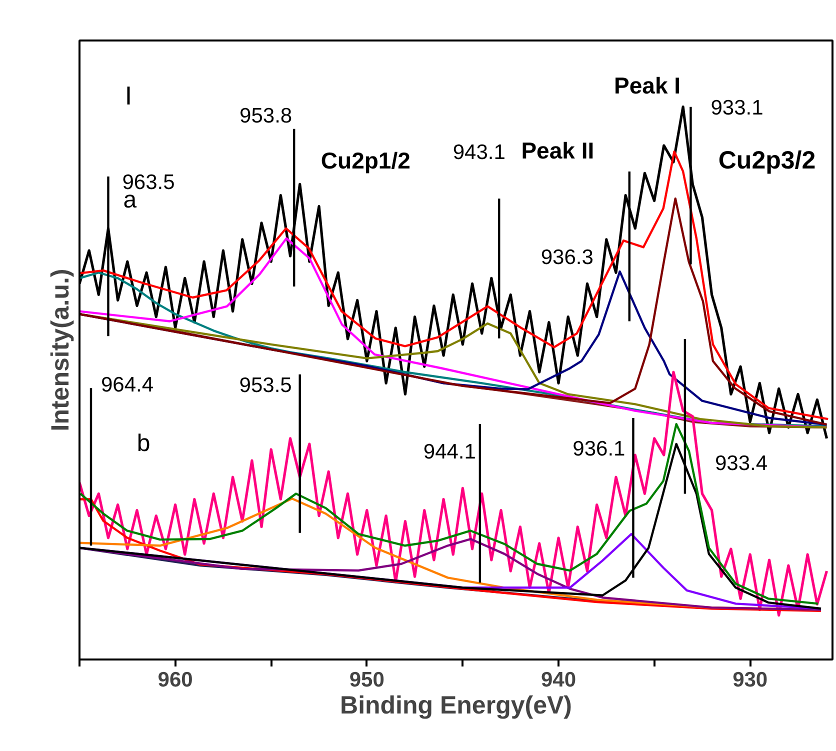 The image size is (836, 751). I want to click on annotation: Cu2p1/2, so click(365, 161).